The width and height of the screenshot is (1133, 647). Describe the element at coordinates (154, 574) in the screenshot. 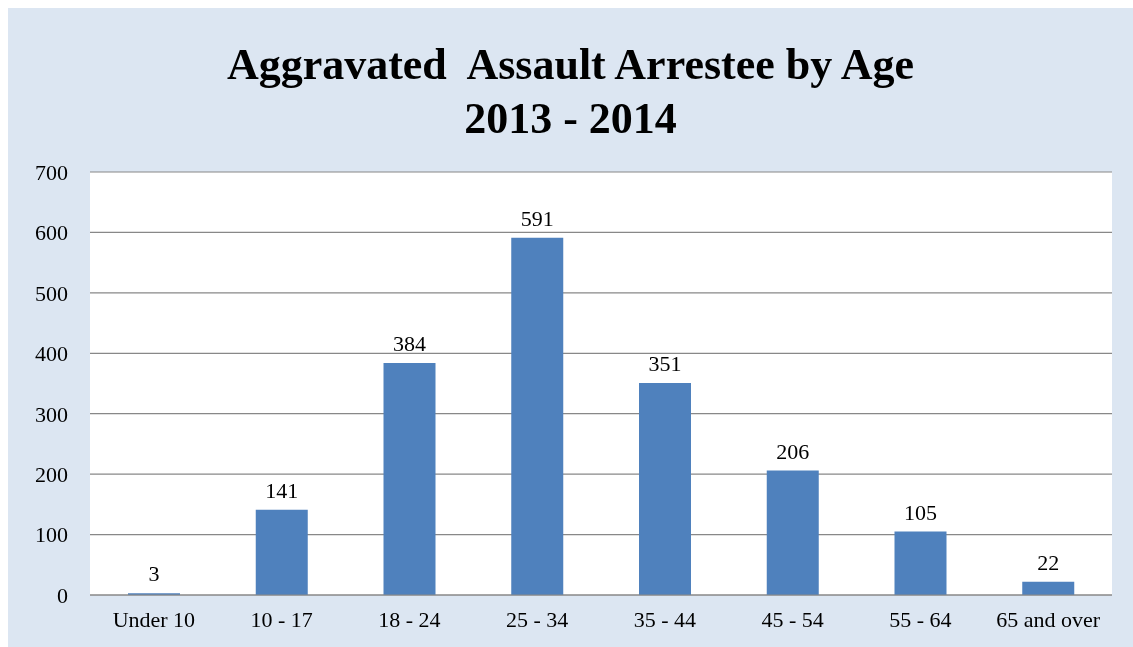

I see `data-label: 3` at that location.